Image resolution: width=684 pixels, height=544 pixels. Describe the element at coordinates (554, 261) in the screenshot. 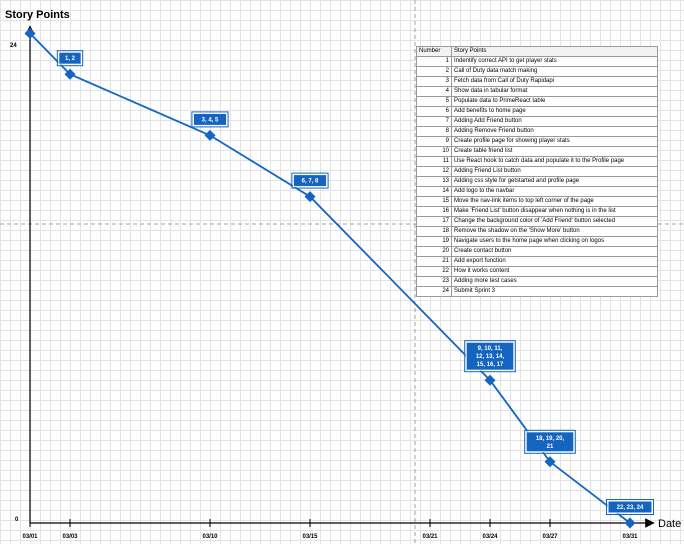

I see `table-cell-story: Add export function` at that location.